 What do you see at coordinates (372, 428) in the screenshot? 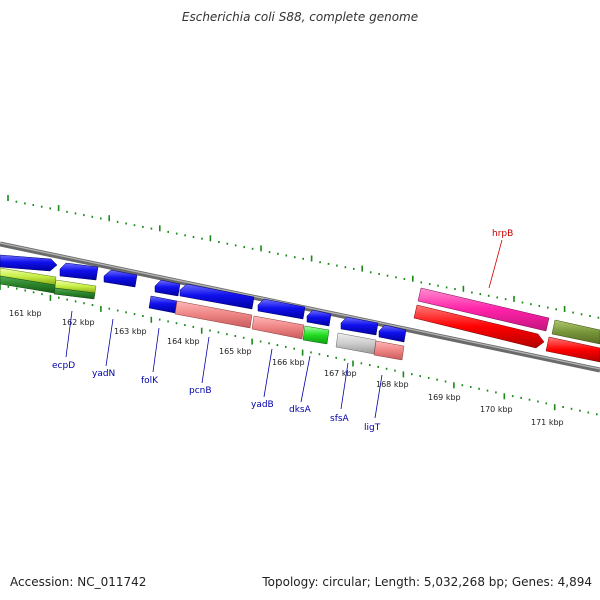
I see `gene-label-ligT: ligT` at bounding box center [372, 428].